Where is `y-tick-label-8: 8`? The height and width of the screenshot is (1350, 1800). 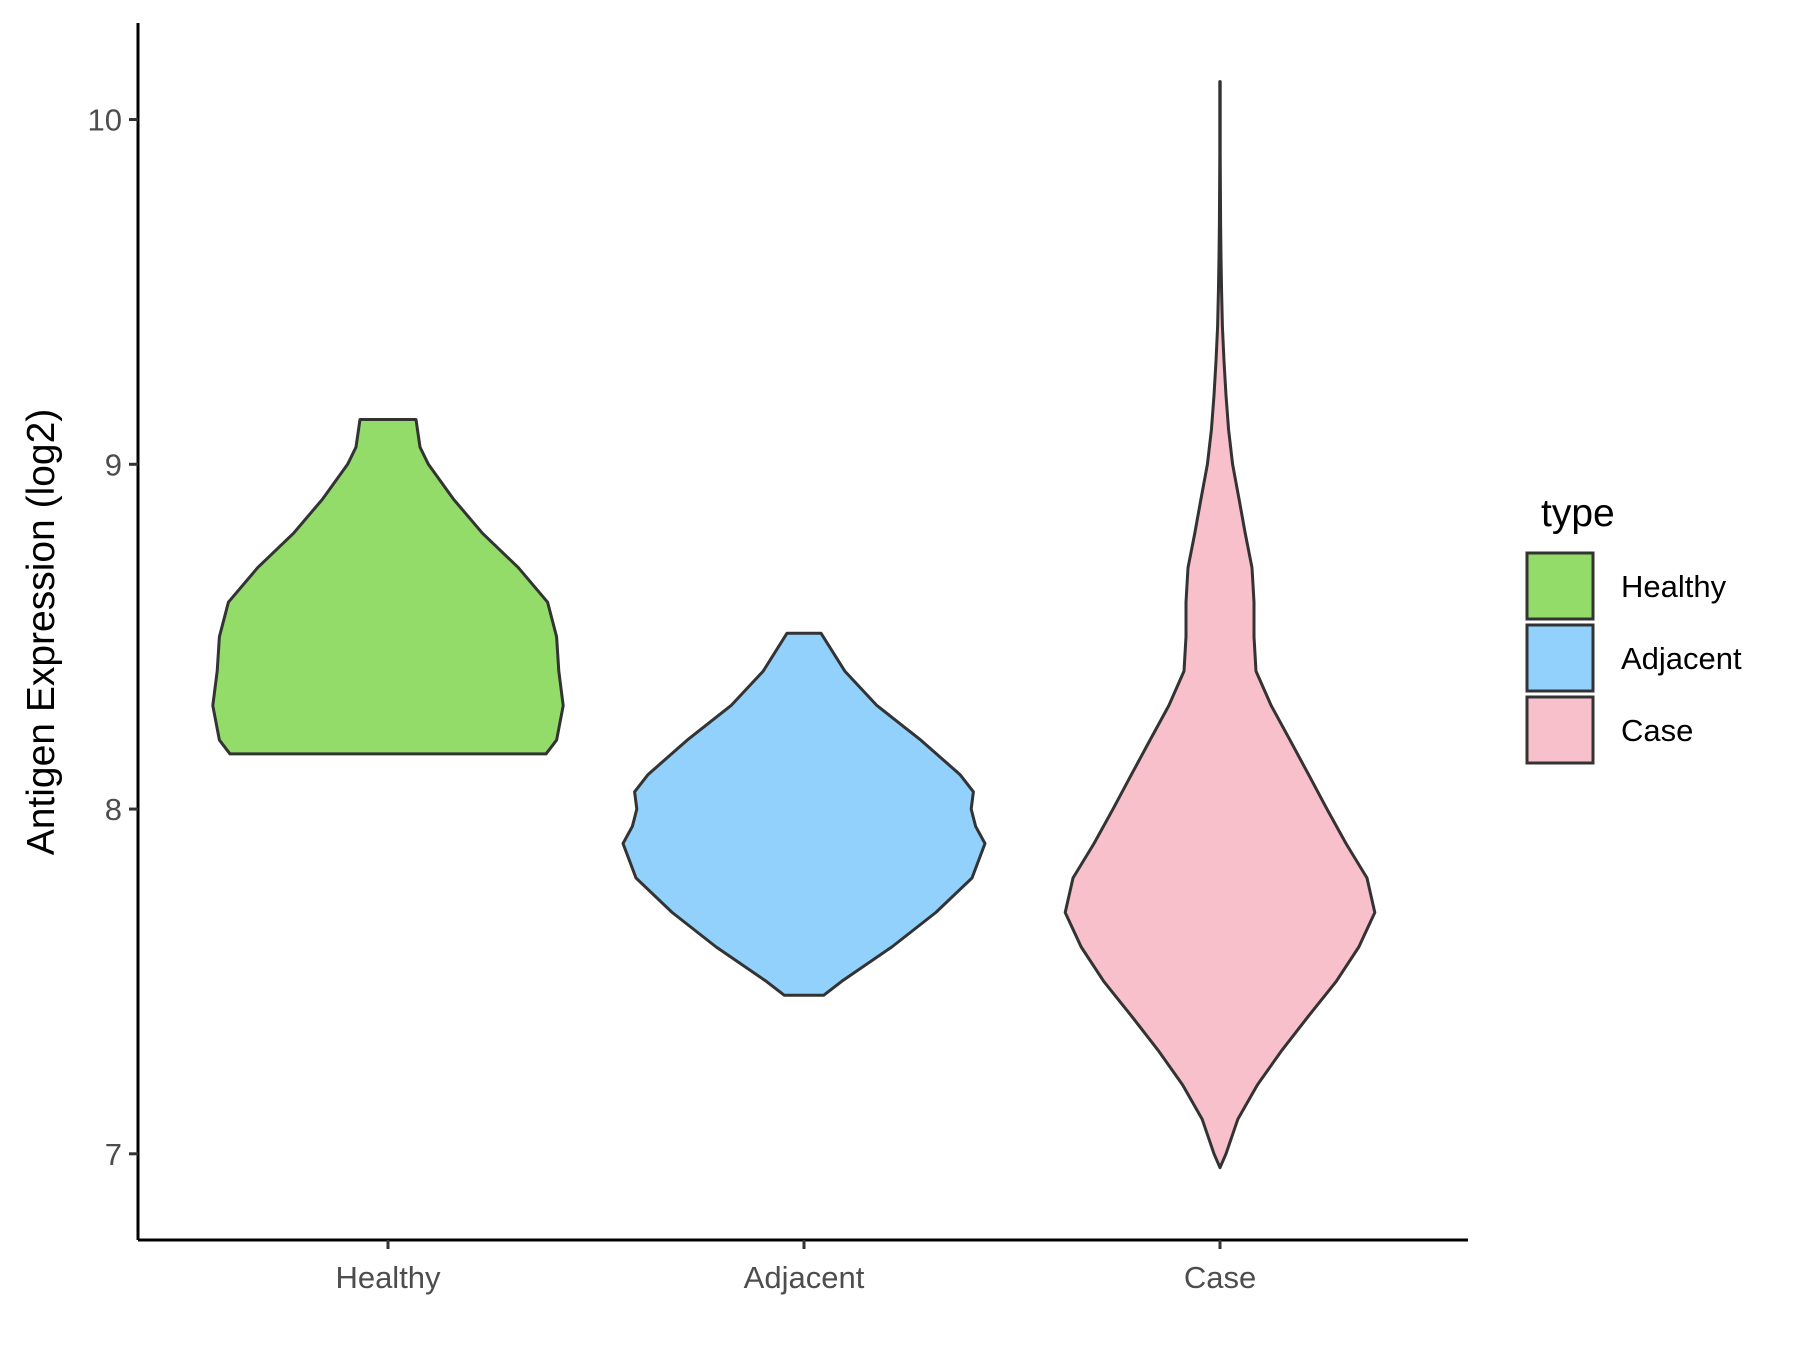 y-tick-label-8: 8 is located at coordinates (113, 809).